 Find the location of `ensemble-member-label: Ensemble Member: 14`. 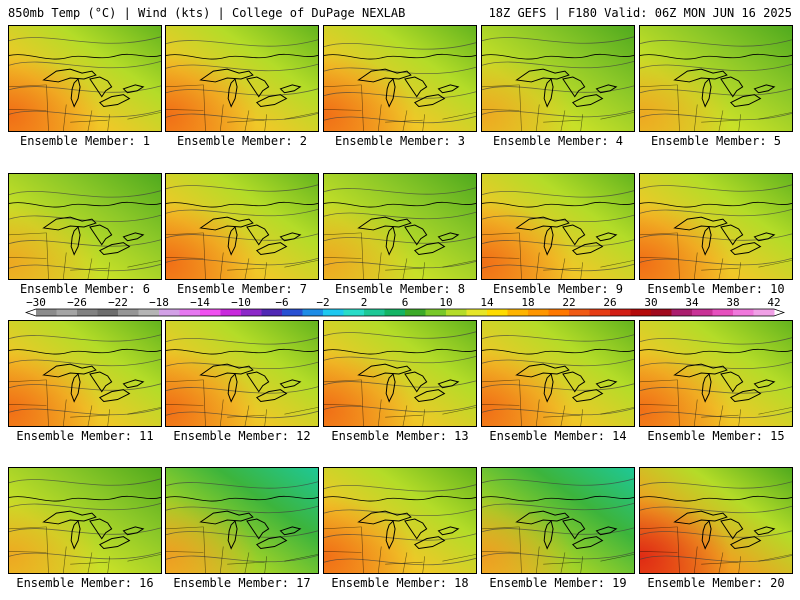

ensemble-member-label: Ensemble Member: 14 is located at coordinates (558, 436).